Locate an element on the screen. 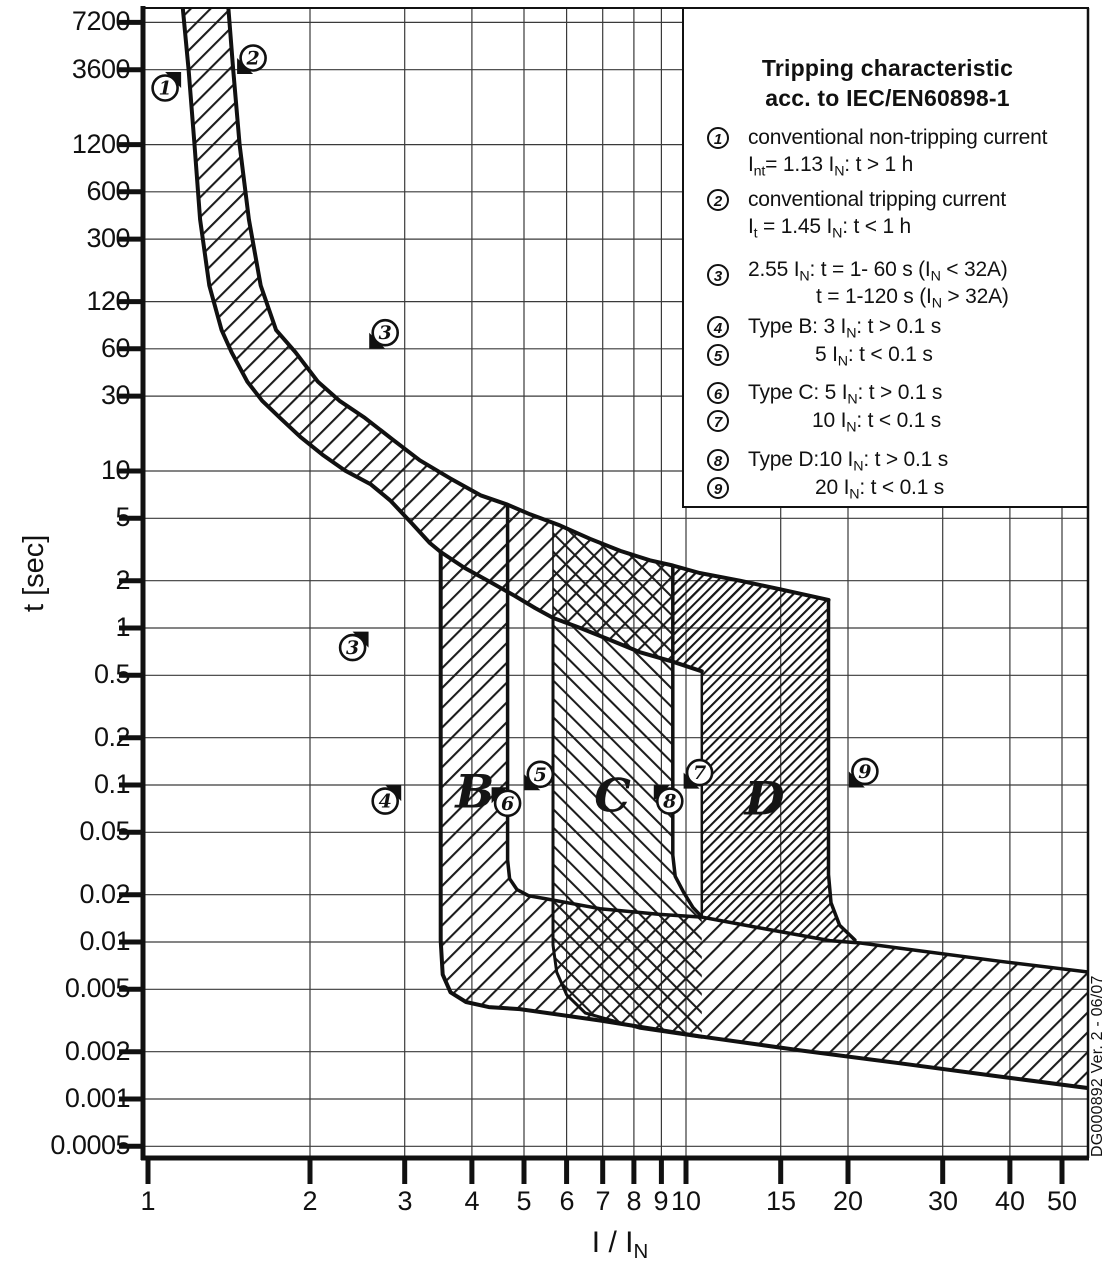  chart-marker-6: 6 is located at coordinates (506, 802).